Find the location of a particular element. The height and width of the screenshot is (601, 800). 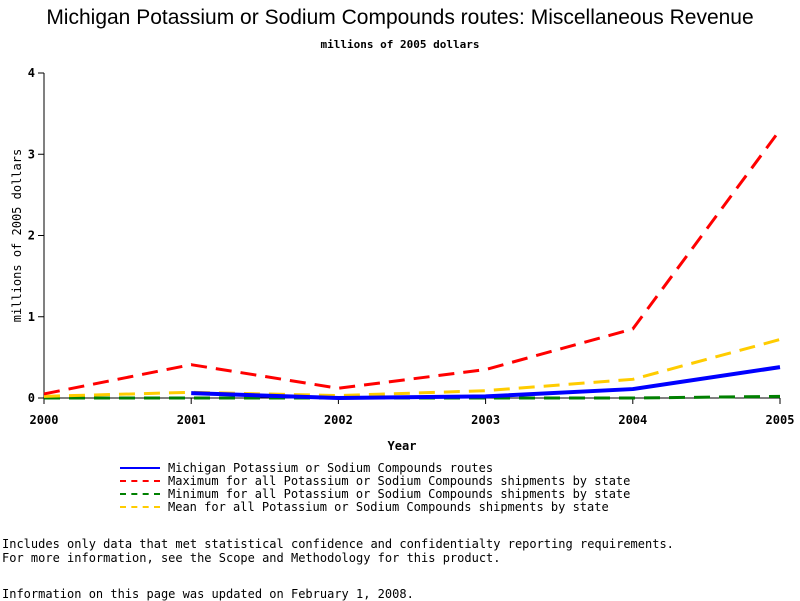

legend-swatch-minimum is located at coordinates (140, 493).